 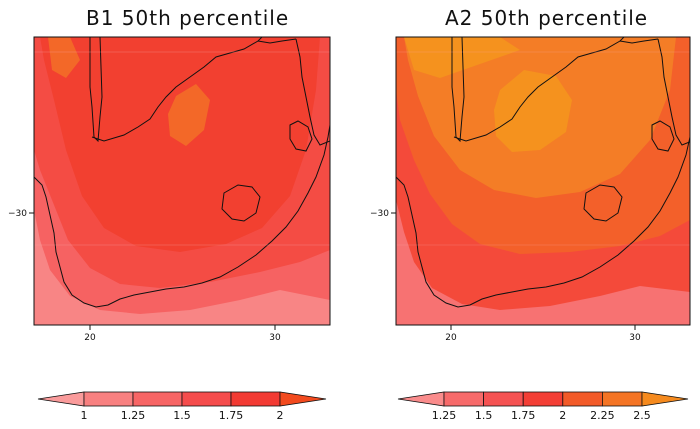 I want to click on panel-2-colorbar: 1.25 1.5 1.75 2 2.25 2.5, so click(x=543, y=406).